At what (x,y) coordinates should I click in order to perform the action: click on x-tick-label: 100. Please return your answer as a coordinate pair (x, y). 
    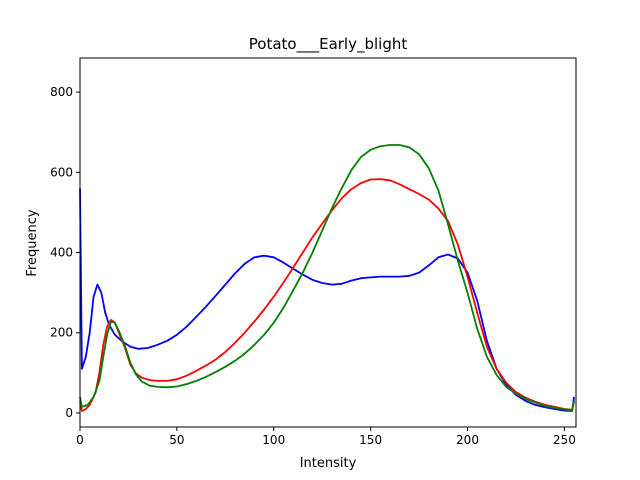
    Looking at the image, I should click on (273, 440).